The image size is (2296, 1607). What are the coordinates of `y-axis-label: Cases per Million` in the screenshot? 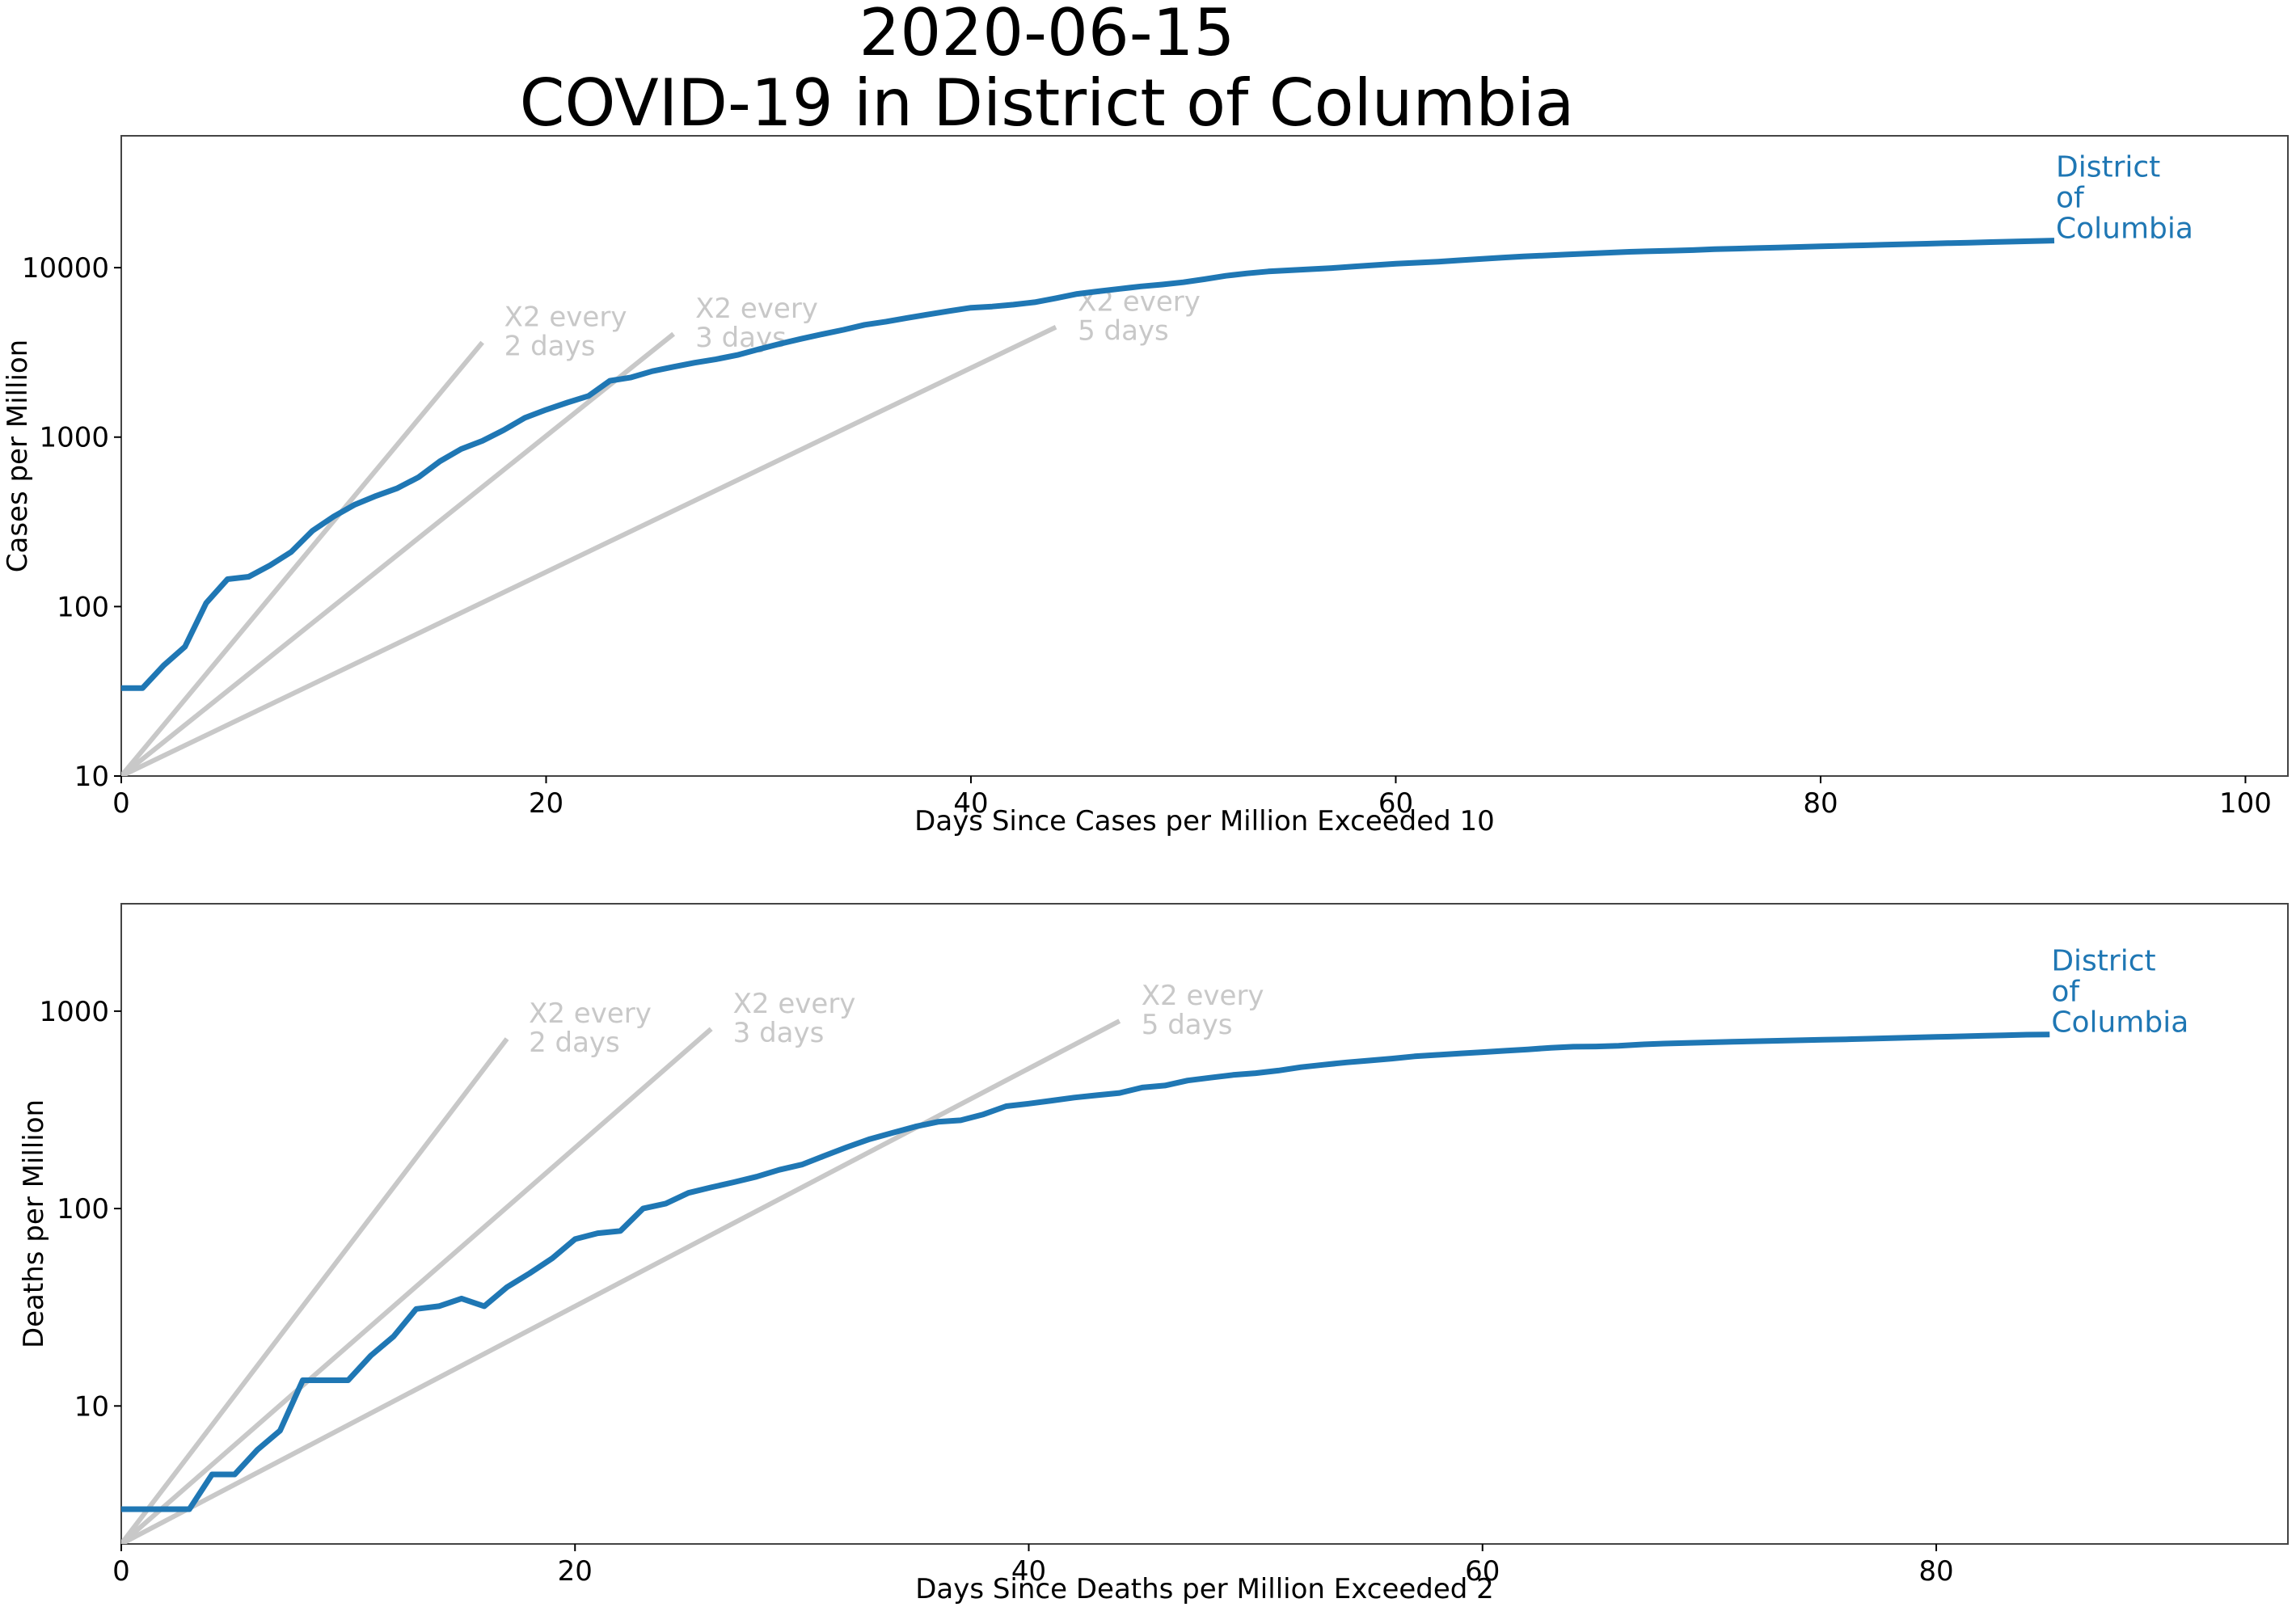 It's located at (18, 456).